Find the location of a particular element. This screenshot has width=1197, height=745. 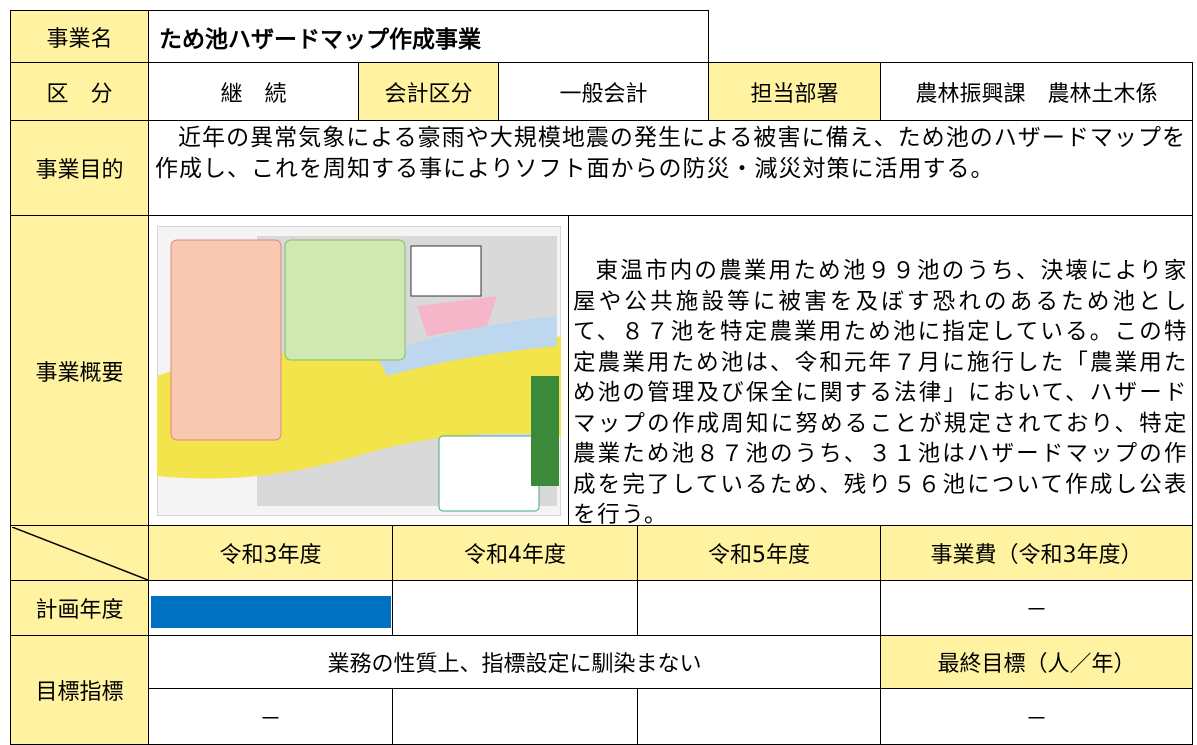

plan-bar is located at coordinates (270, 612).